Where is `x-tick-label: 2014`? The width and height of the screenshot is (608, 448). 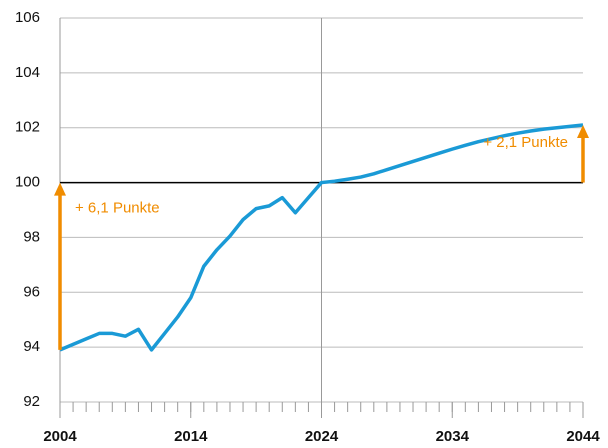 x-tick-label: 2014 is located at coordinates (191, 436).